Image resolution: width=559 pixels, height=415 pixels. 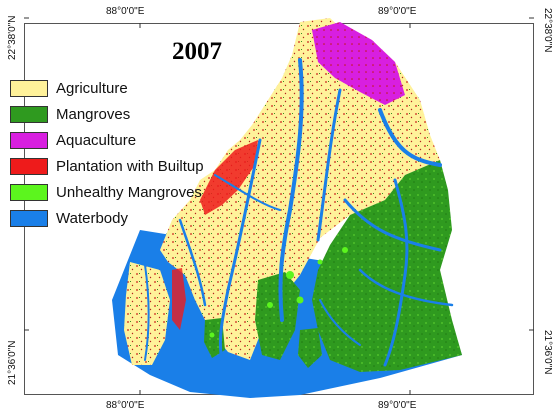 What do you see at coordinates (92, 88) in the screenshot?
I see `legend-label-agriculture: Agriculture` at bounding box center [92, 88].